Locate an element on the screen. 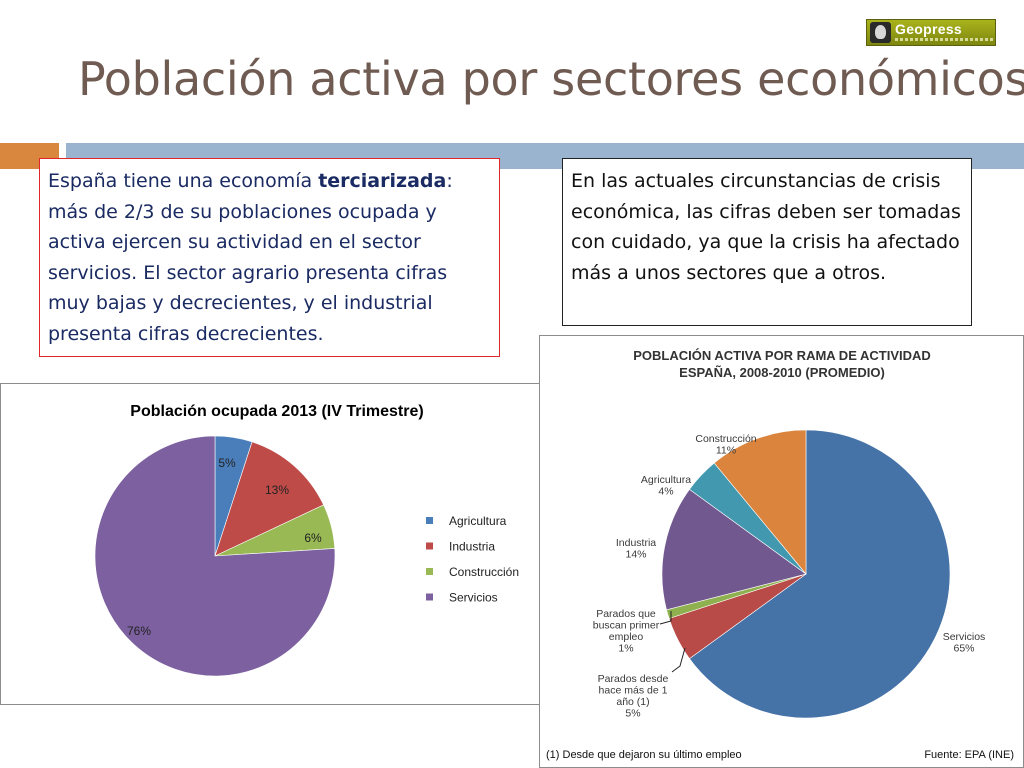 This screenshot has width=1024, height=768. globe-icon is located at coordinates (880, 32).